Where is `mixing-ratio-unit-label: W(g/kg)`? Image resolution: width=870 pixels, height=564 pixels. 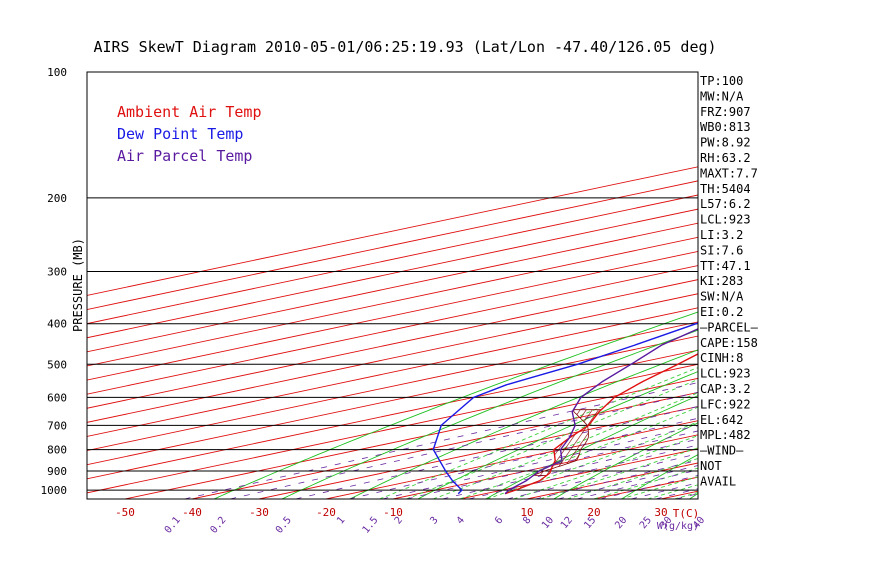
mixing-ratio-unit-label: W(g/kg) is located at coordinates (678, 526).